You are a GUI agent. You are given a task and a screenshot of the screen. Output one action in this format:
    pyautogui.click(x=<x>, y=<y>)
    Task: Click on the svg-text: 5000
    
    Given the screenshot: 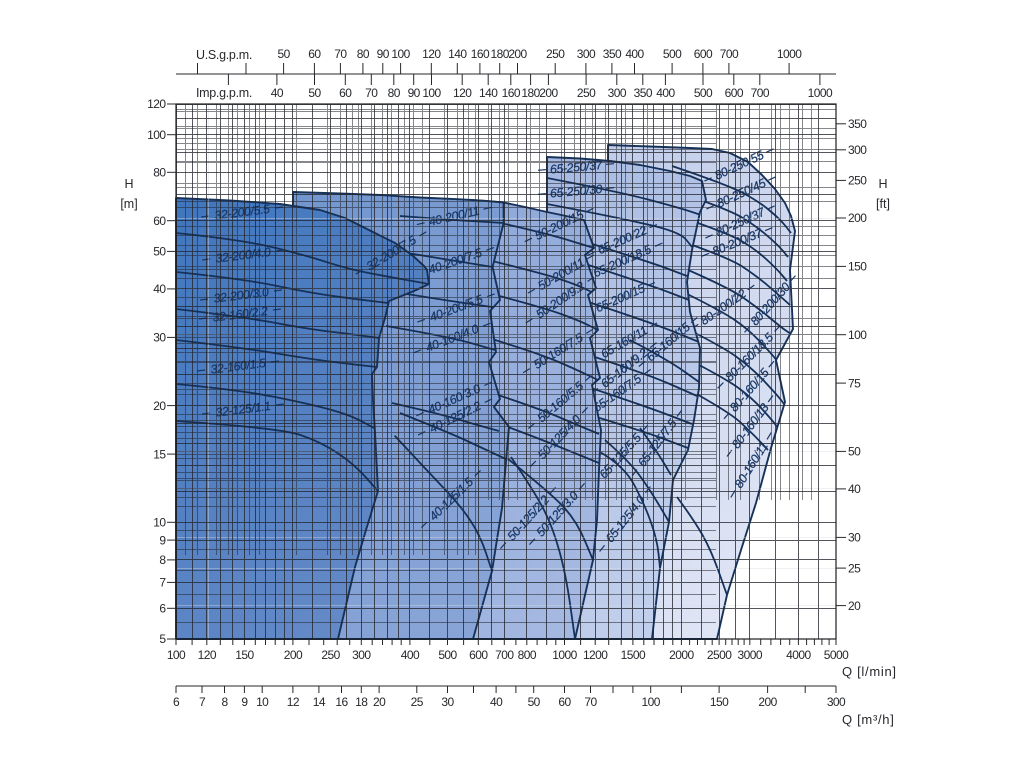 What is the action you would take?
    pyautogui.click(x=836, y=655)
    